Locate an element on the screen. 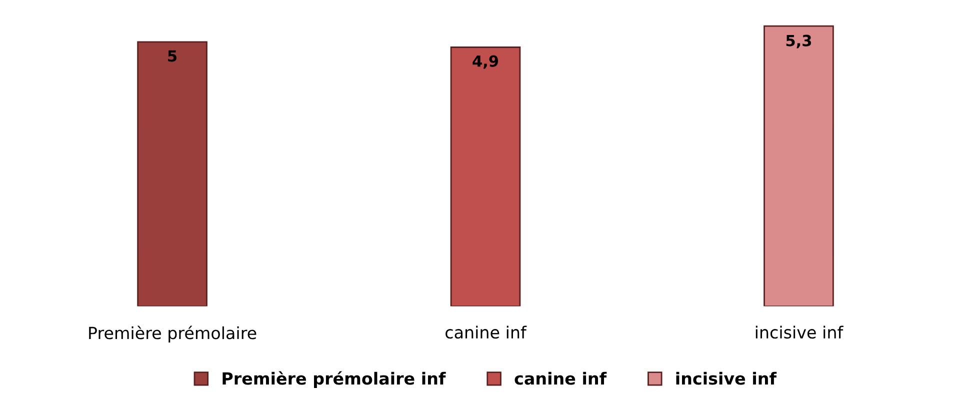 The image size is (971, 403). legend-label: Première prémolaire inf is located at coordinates (334, 379).